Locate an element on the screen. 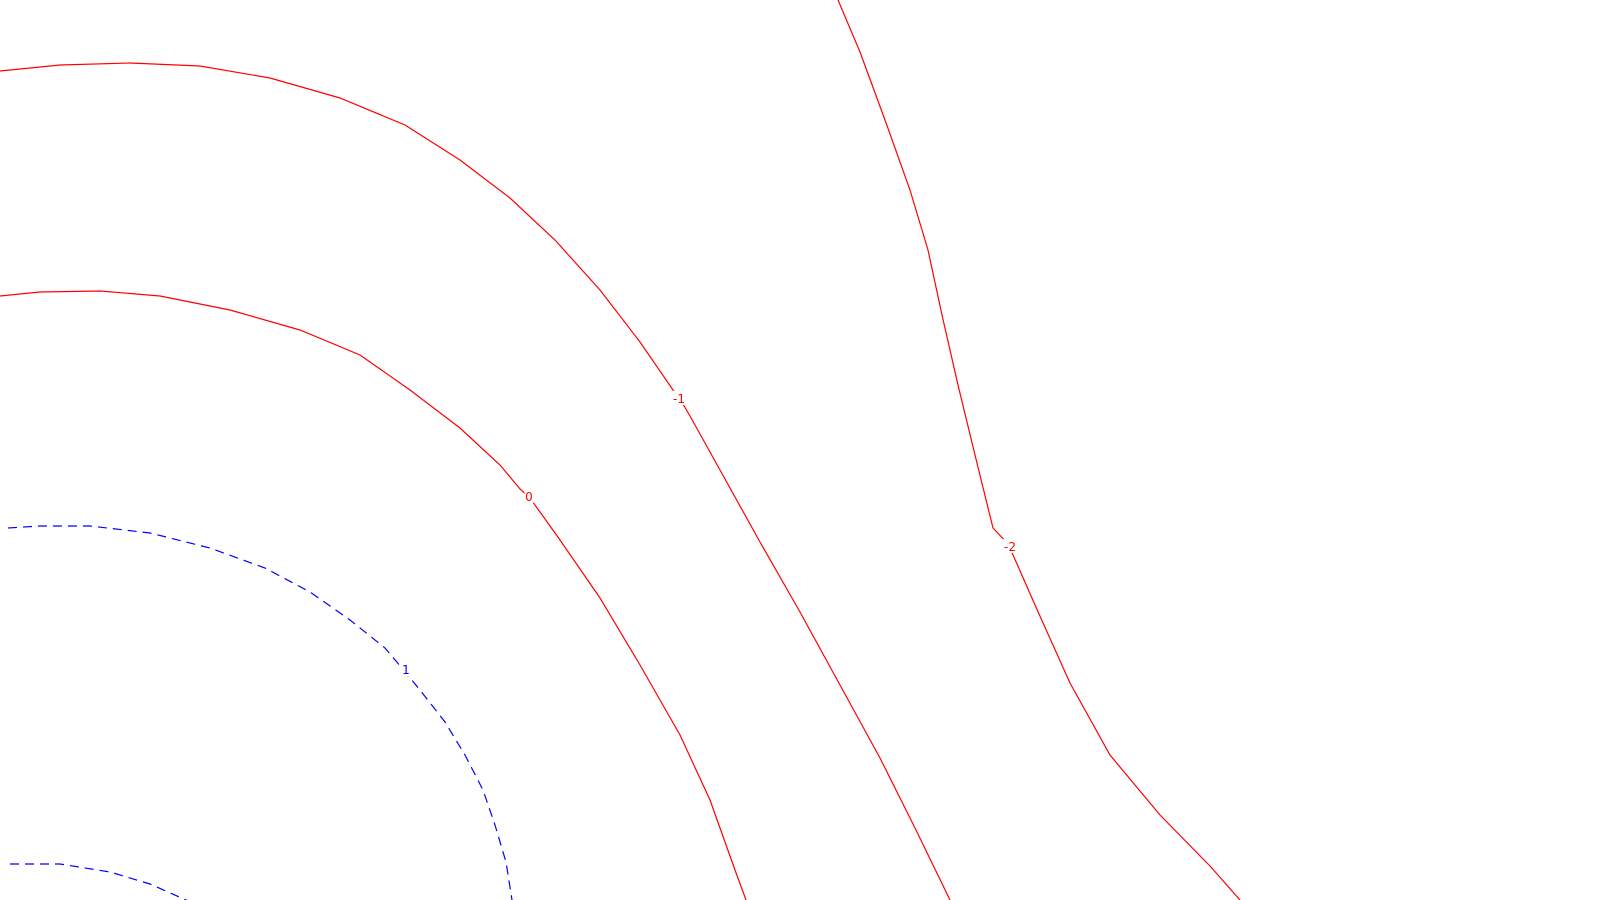  contour-label-minus1: -1 is located at coordinates (679, 399).